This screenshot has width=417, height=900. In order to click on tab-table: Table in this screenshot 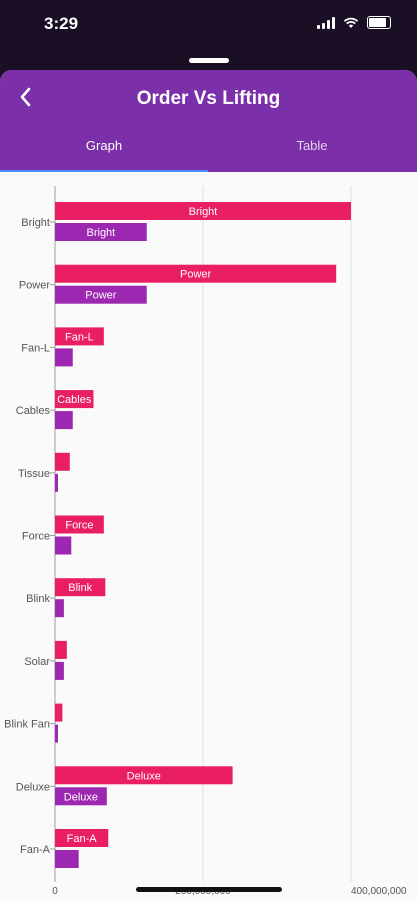, I will do `click(312, 145)`.